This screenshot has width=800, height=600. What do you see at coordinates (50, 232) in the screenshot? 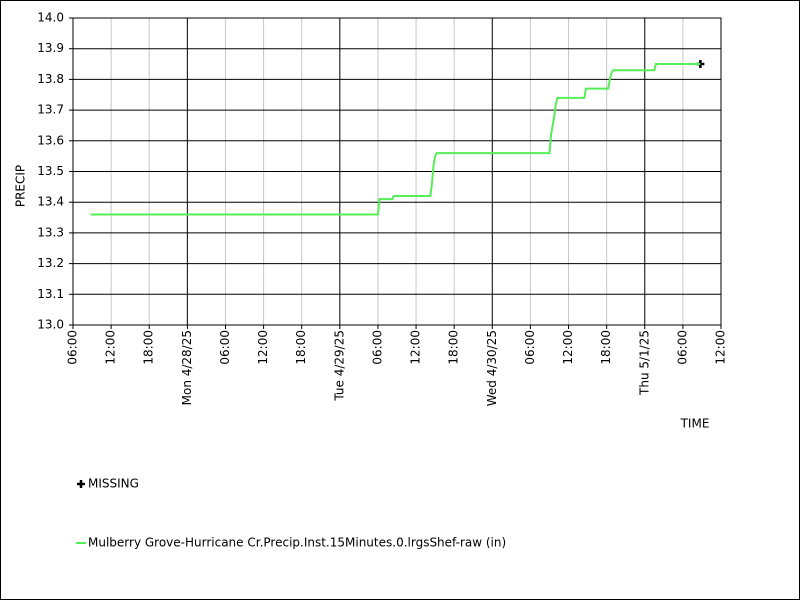
I see `y-tick-label: 13.3` at bounding box center [50, 232].